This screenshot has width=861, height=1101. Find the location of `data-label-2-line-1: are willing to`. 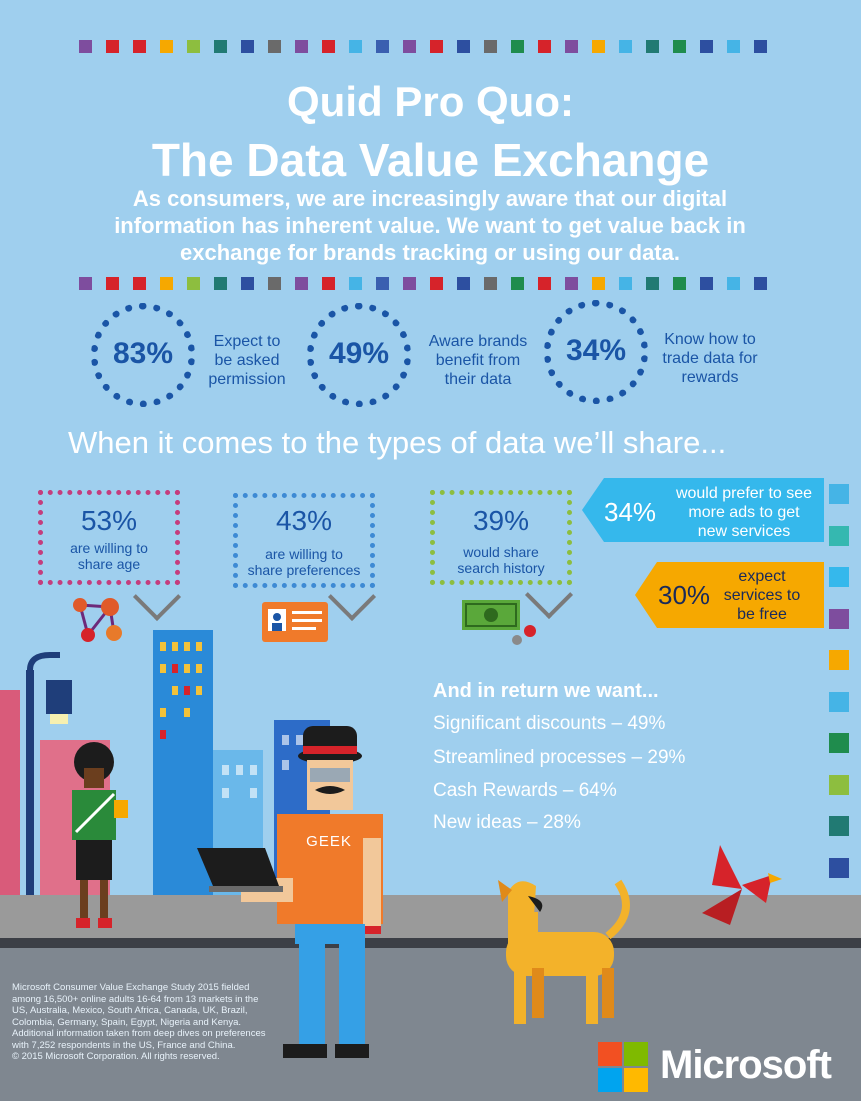

data-label-2-line-1: are willing to is located at coordinates (304, 554).